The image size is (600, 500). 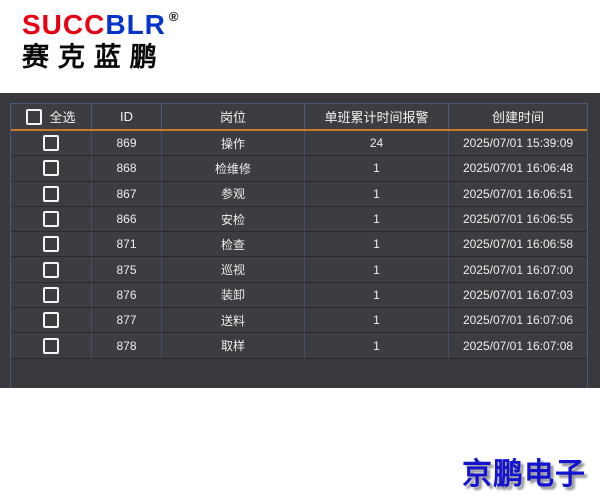 I want to click on header-cell-alarm: 单班累计时间报警, so click(x=376, y=116).